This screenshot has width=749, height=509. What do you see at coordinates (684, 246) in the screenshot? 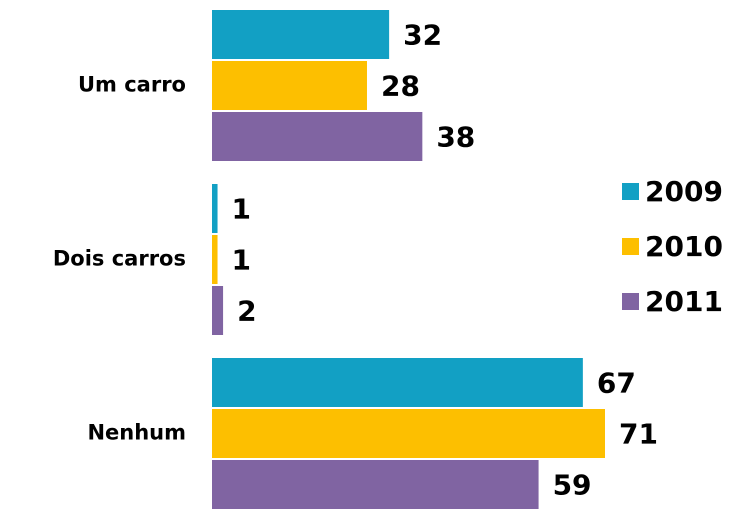
I see `legend-label: 2010` at bounding box center [684, 246].